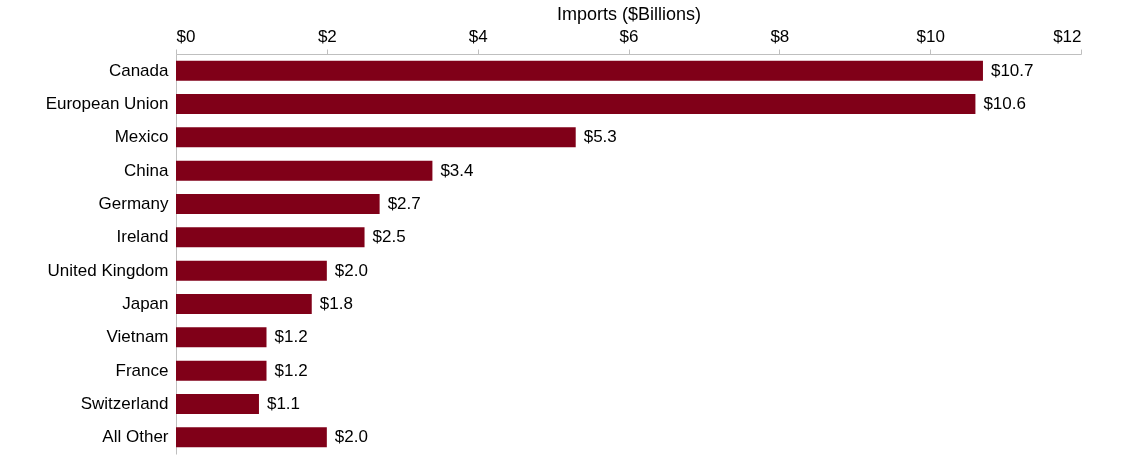 The height and width of the screenshot is (461, 1123). Describe the element at coordinates (389, 237) in the screenshot. I see `data-label: $2.5` at that location.